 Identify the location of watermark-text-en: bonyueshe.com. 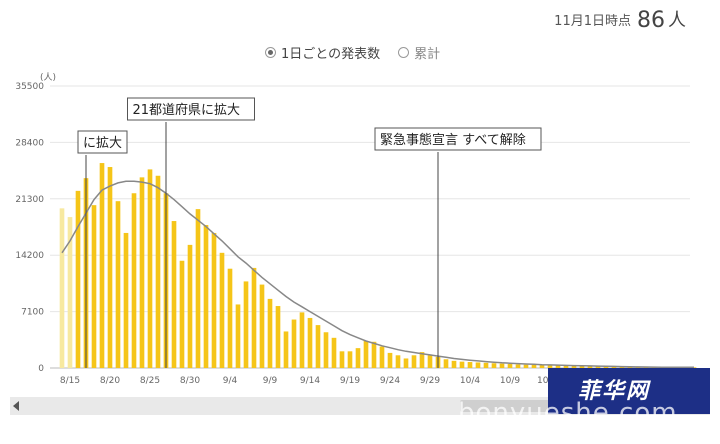
(568, 413).